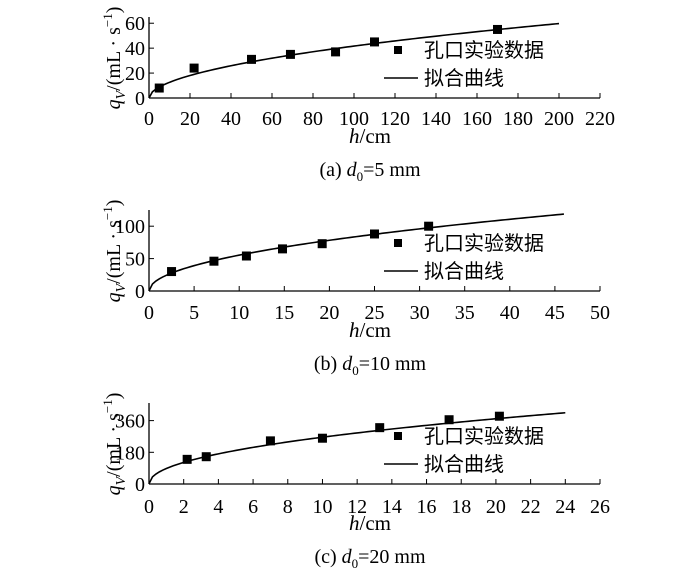  Describe the element at coordinates (427, 507) in the screenshot. I see `x-tick-label: 16` at that location.